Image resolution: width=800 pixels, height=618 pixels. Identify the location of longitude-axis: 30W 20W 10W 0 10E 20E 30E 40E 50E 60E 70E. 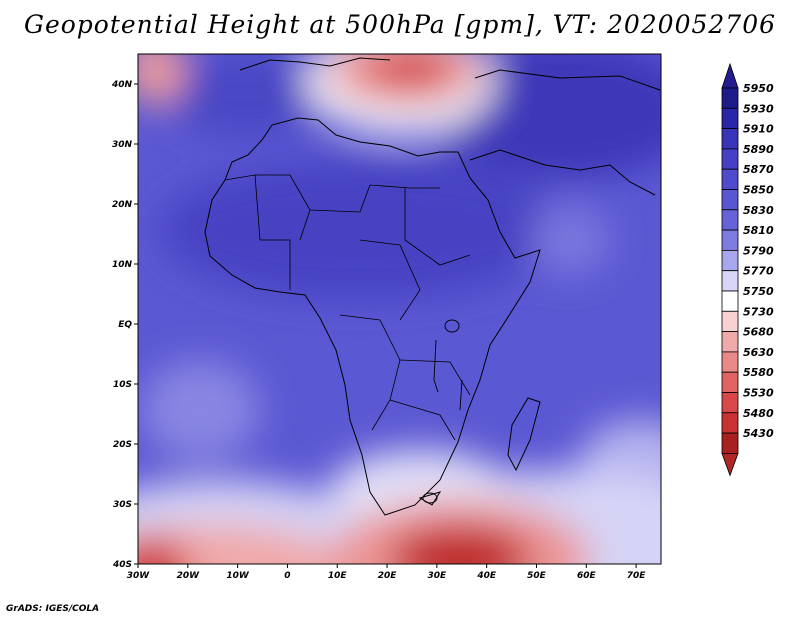
(387, 572).